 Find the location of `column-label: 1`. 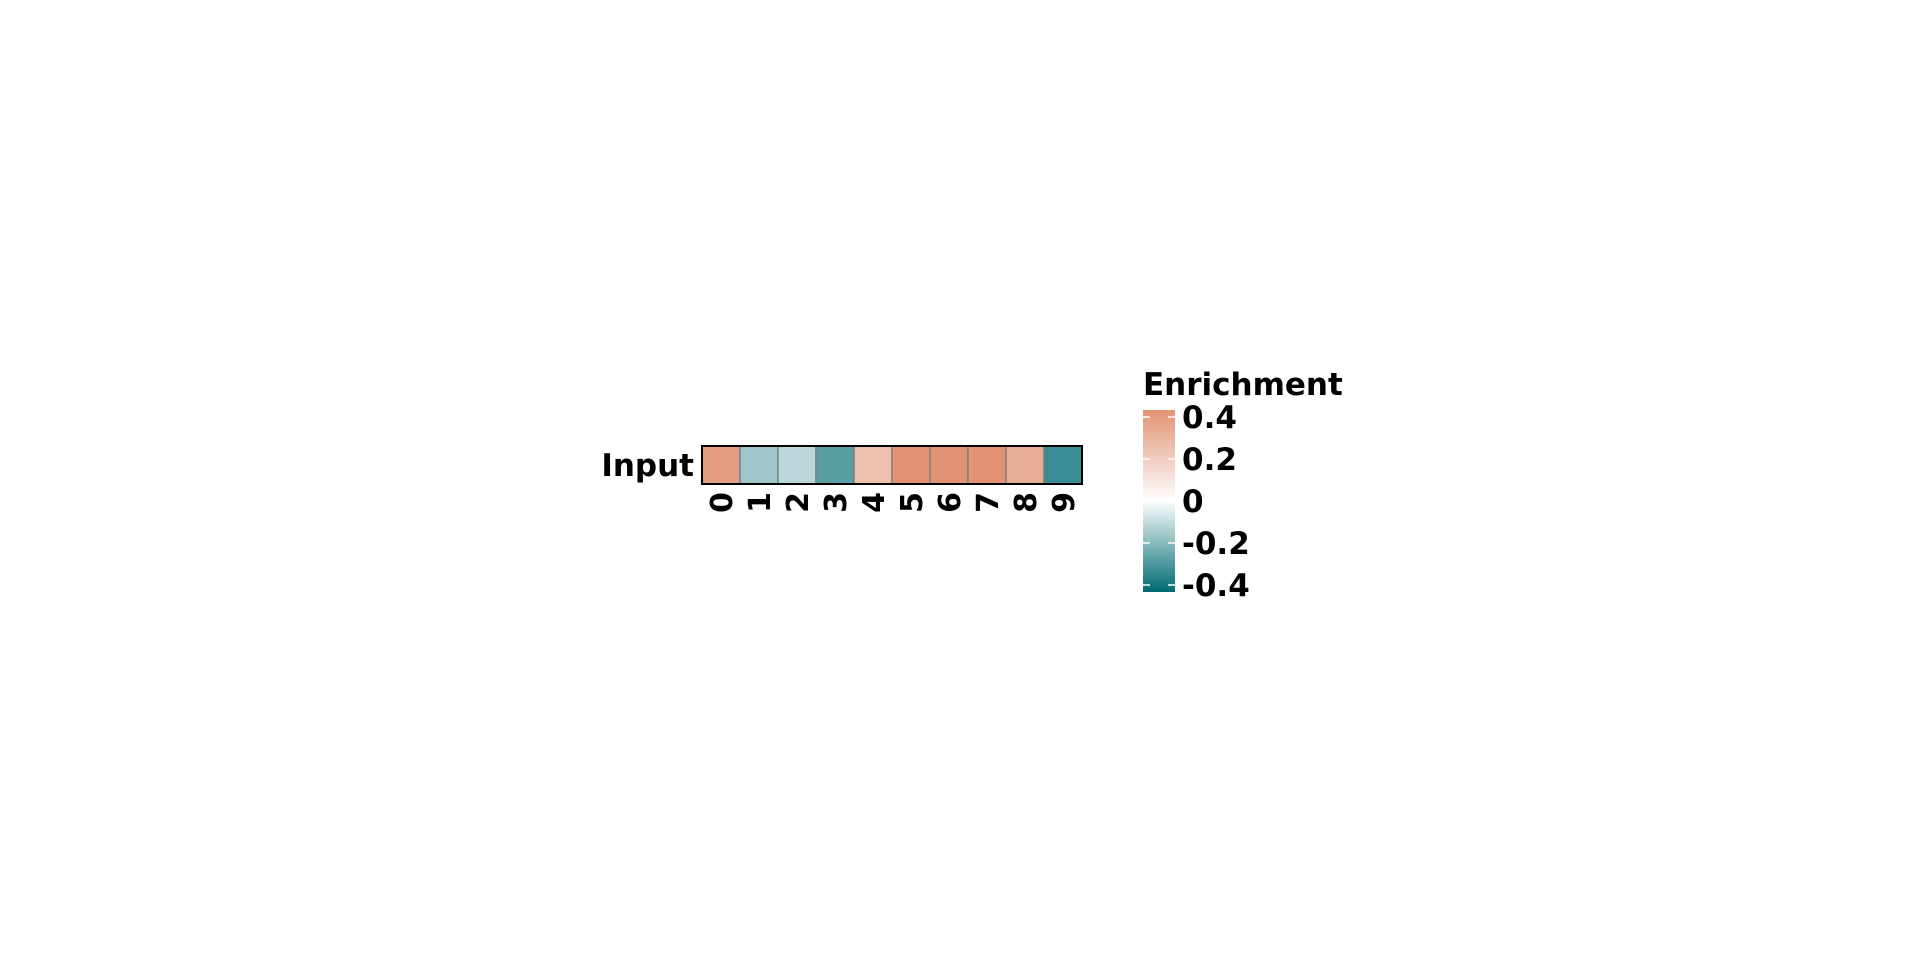

column-label: 1 is located at coordinates (760, 502).